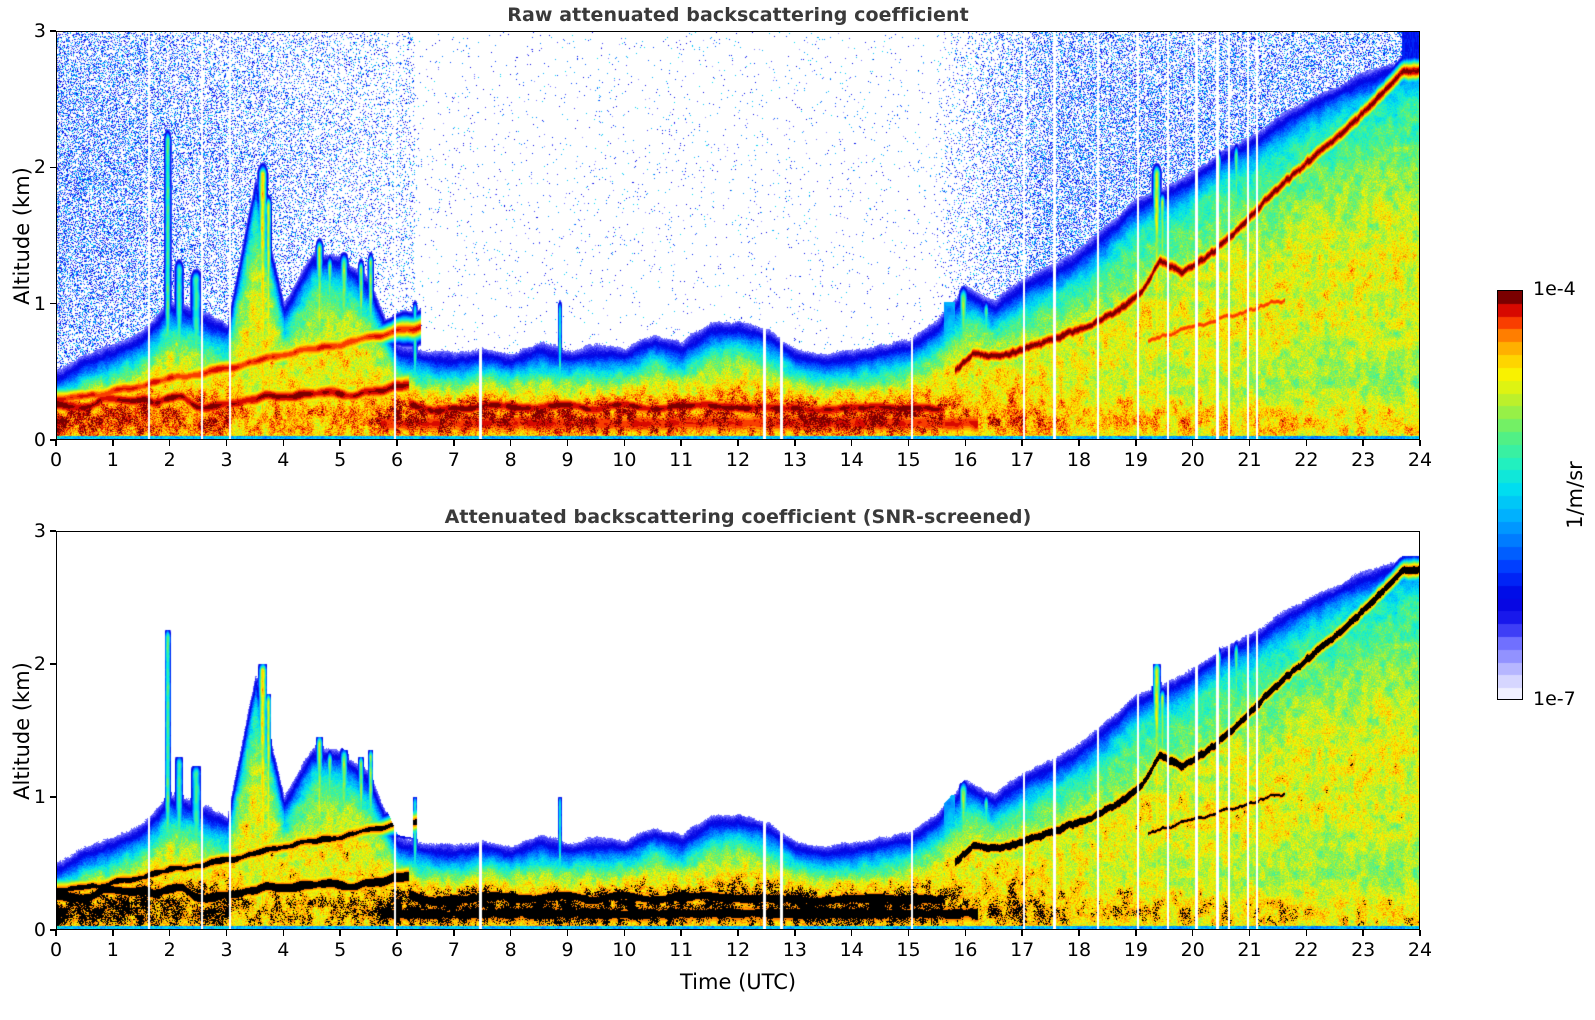  I want to click on x-tick-label: 1, so click(112, 950).